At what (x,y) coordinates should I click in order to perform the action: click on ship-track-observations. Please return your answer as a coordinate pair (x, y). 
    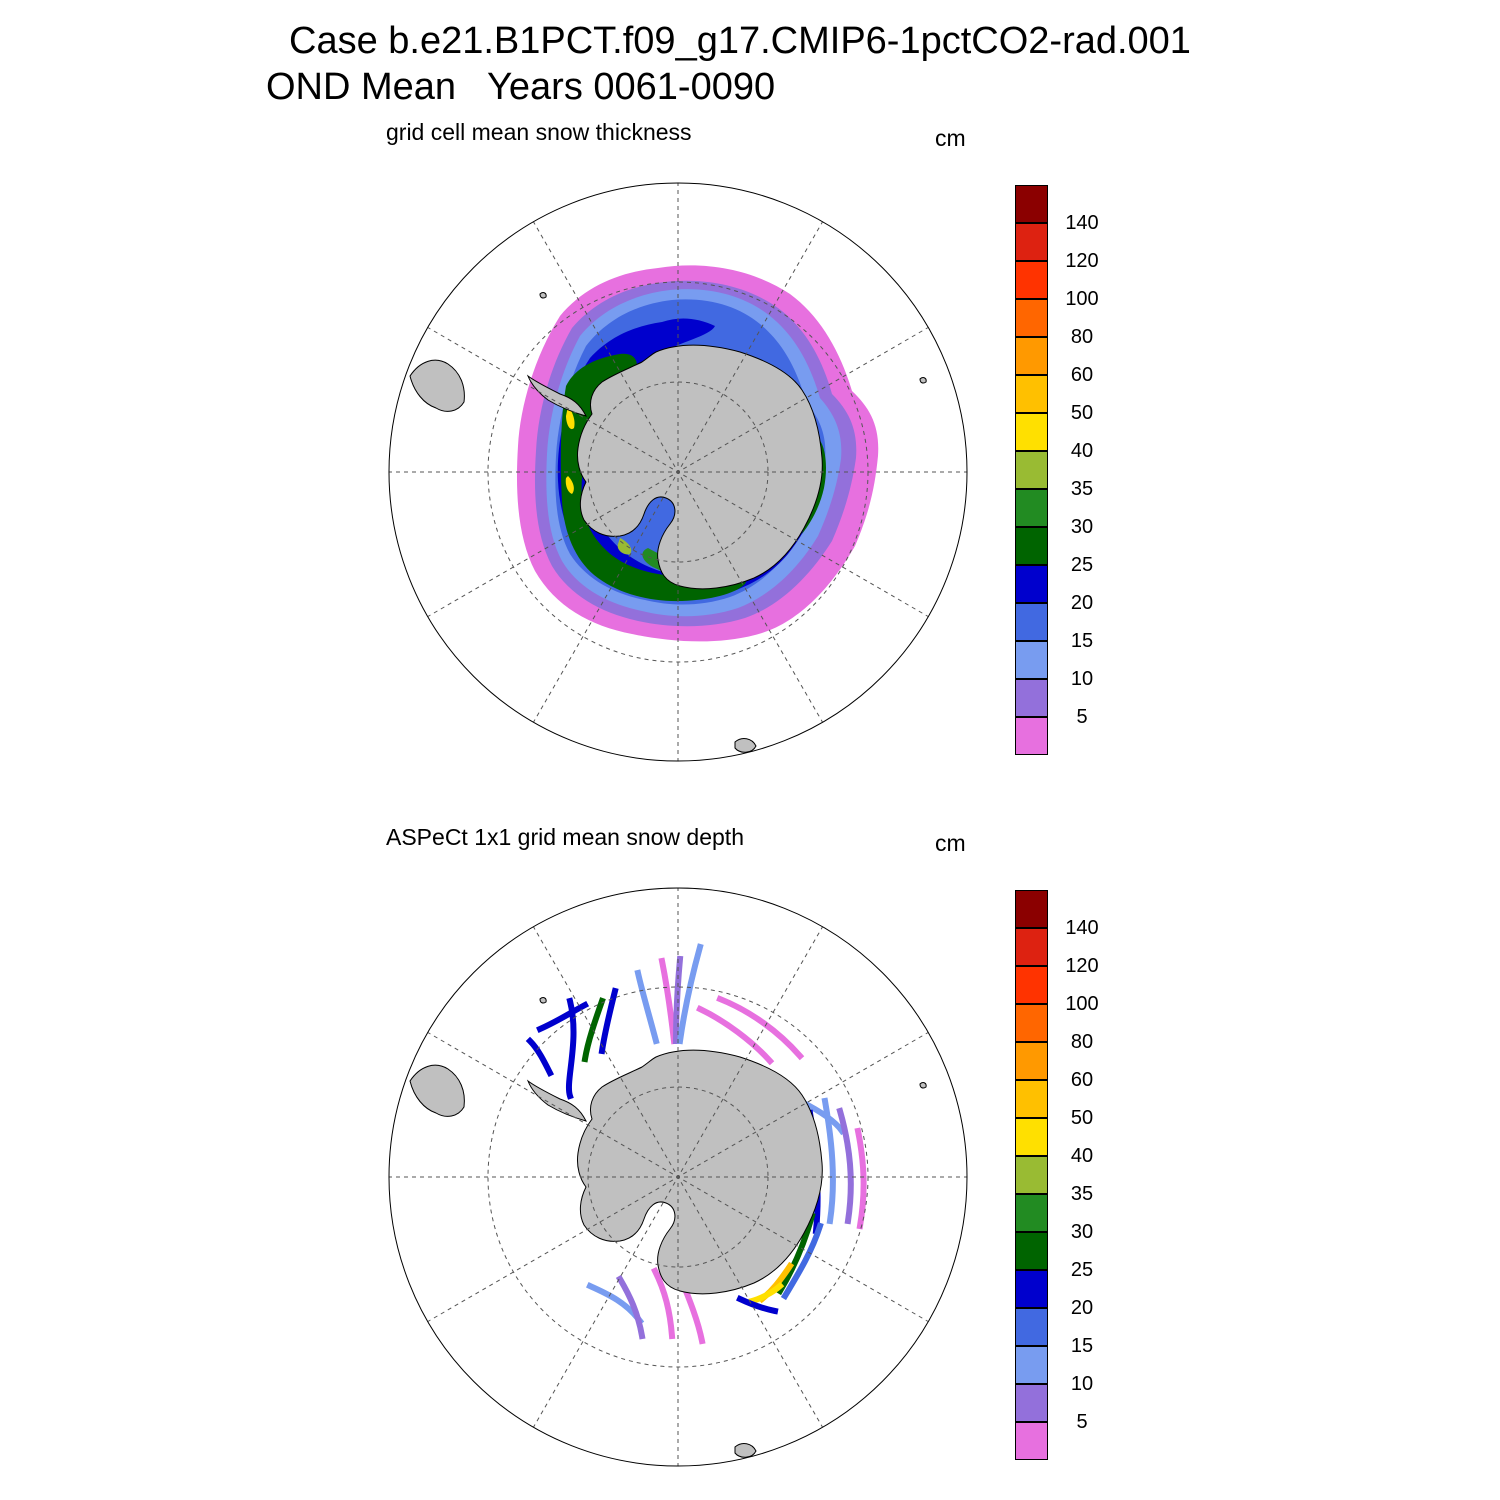
    Looking at the image, I should click on (696, 1144).